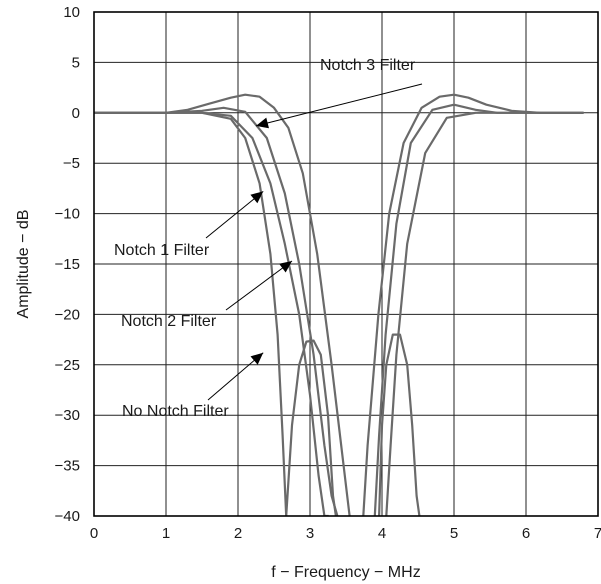  Describe the element at coordinates (94, 533) in the screenshot. I see `x-tick-label: 0` at that location.